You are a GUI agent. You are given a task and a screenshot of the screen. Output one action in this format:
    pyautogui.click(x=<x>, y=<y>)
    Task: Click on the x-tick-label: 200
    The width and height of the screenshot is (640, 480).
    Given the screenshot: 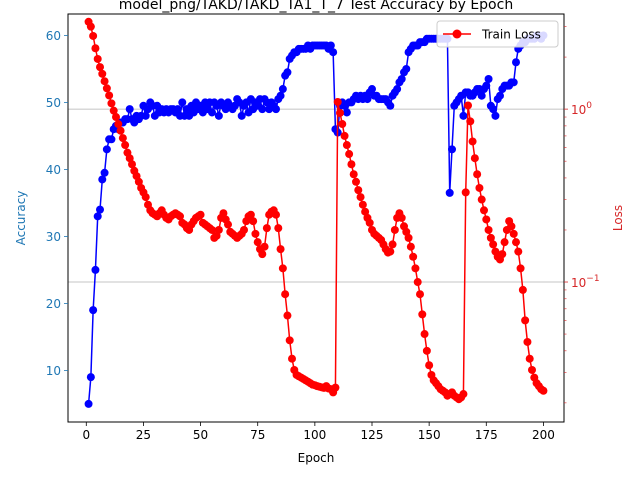 What is the action you would take?
    pyautogui.click(x=543, y=435)
    